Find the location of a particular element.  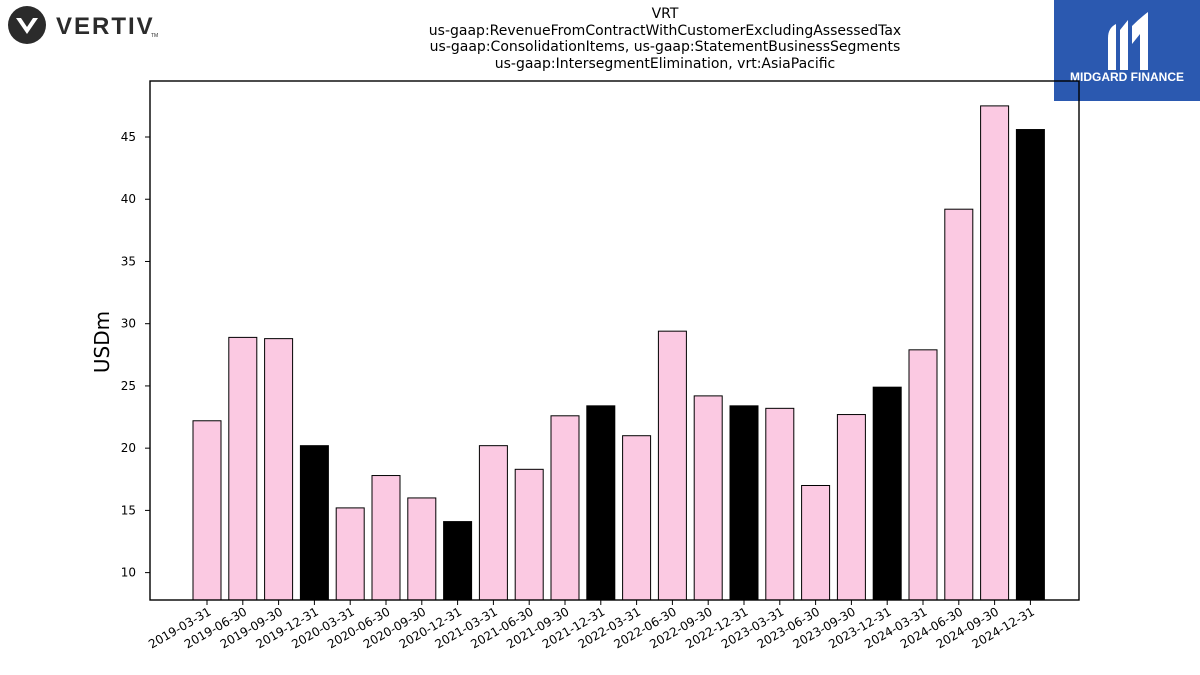

y-tick-label-45: 45 is located at coordinates (128, 137).